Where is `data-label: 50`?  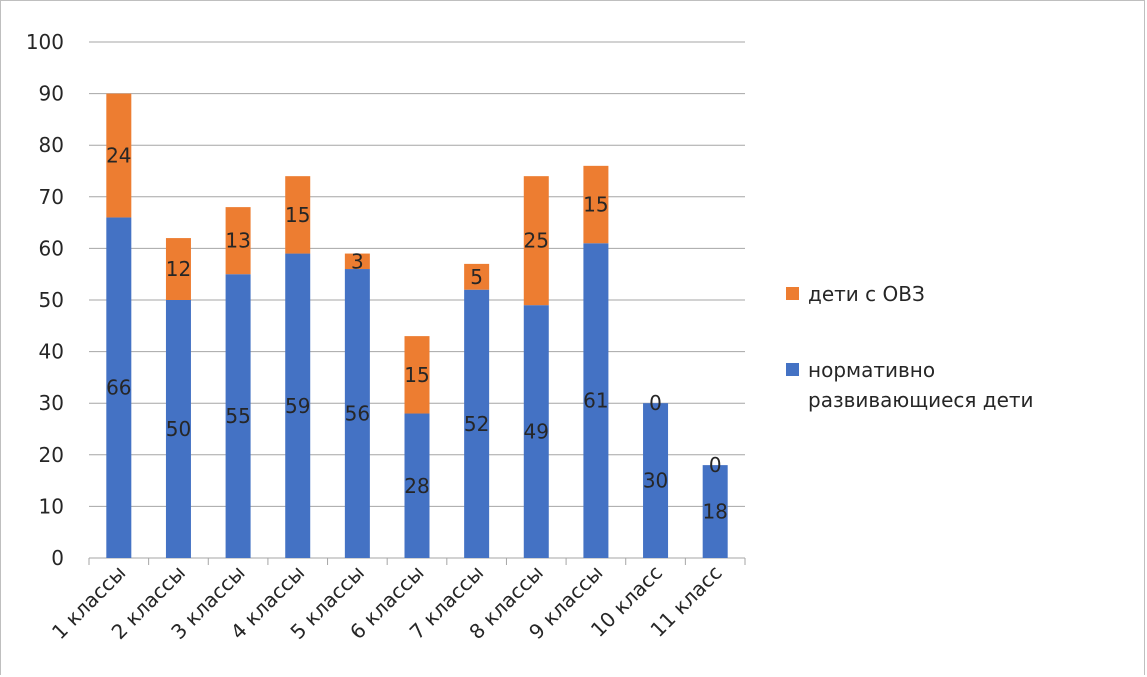
data-label: 50 is located at coordinates (178, 429).